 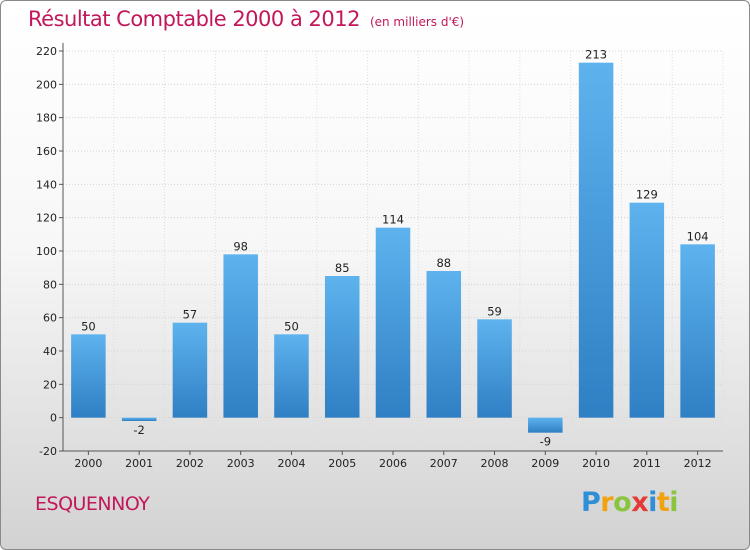 What do you see at coordinates (417, 22) in the screenshot?
I see `chart-subtitle: (en milliers d'€)` at bounding box center [417, 22].